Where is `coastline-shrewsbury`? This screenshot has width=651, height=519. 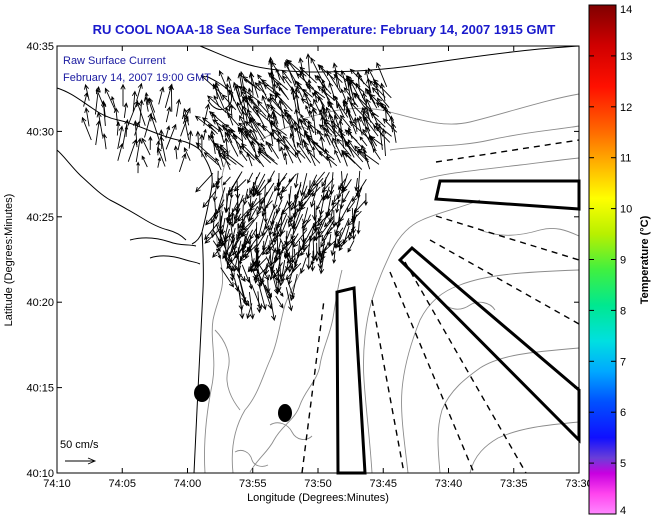 coastline-shrewsbury is located at coordinates (175, 260).